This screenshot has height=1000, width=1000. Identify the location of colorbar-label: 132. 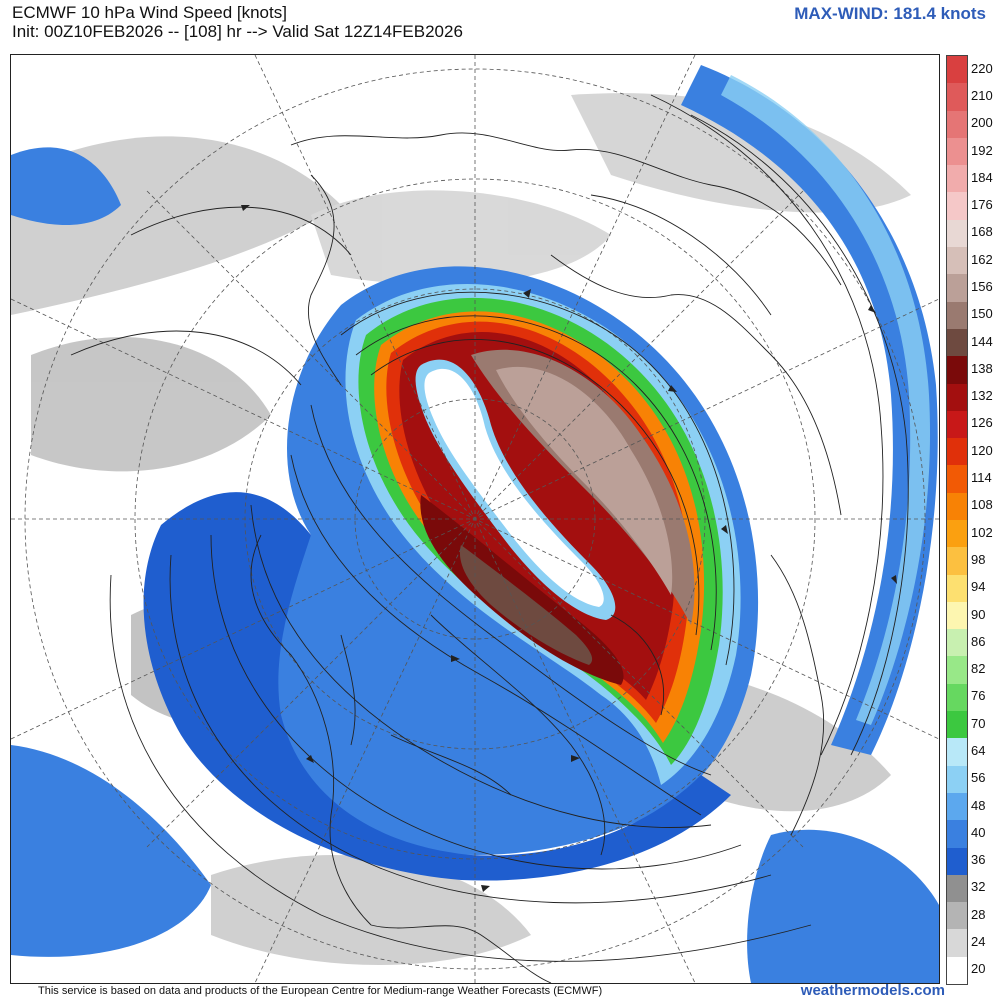
(982, 396).